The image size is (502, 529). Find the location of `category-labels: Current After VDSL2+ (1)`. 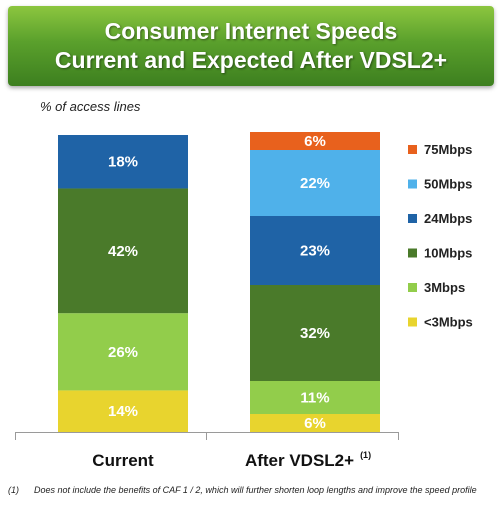

category-labels: Current After VDSL2+ (1) is located at coordinates (231, 460).